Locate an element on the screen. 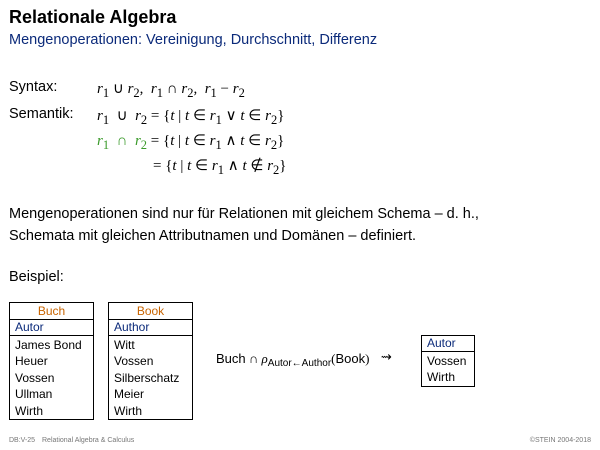 The image size is (600, 450). table-row: Ullman is located at coordinates (34, 394).